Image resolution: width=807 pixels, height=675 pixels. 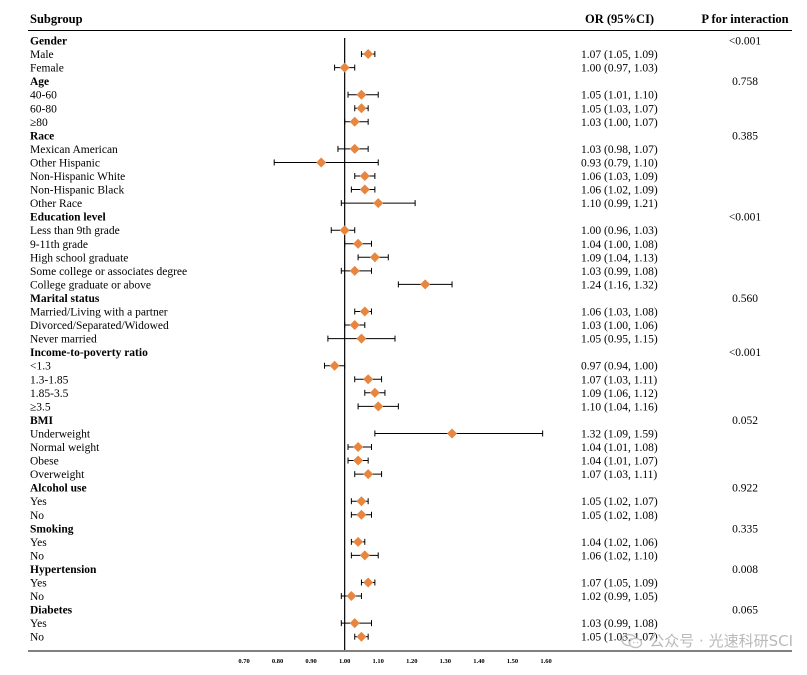 I want to click on or-ci-text: 1.04 (1.01, 1.07), so click(x=619, y=462).